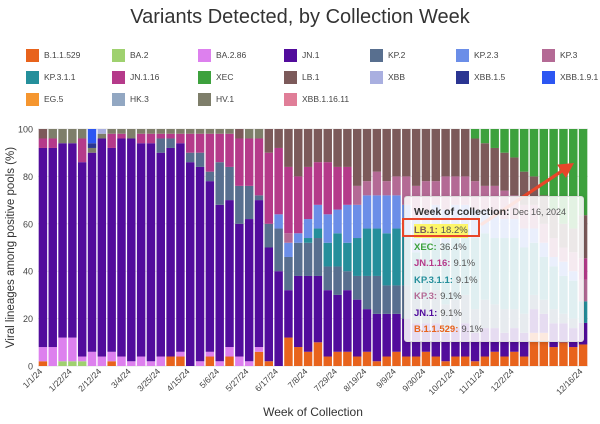 This screenshot has width=600, height=424. Describe the element at coordinates (130, 55) in the screenshot. I see `legend-item: BA.2` at that location.